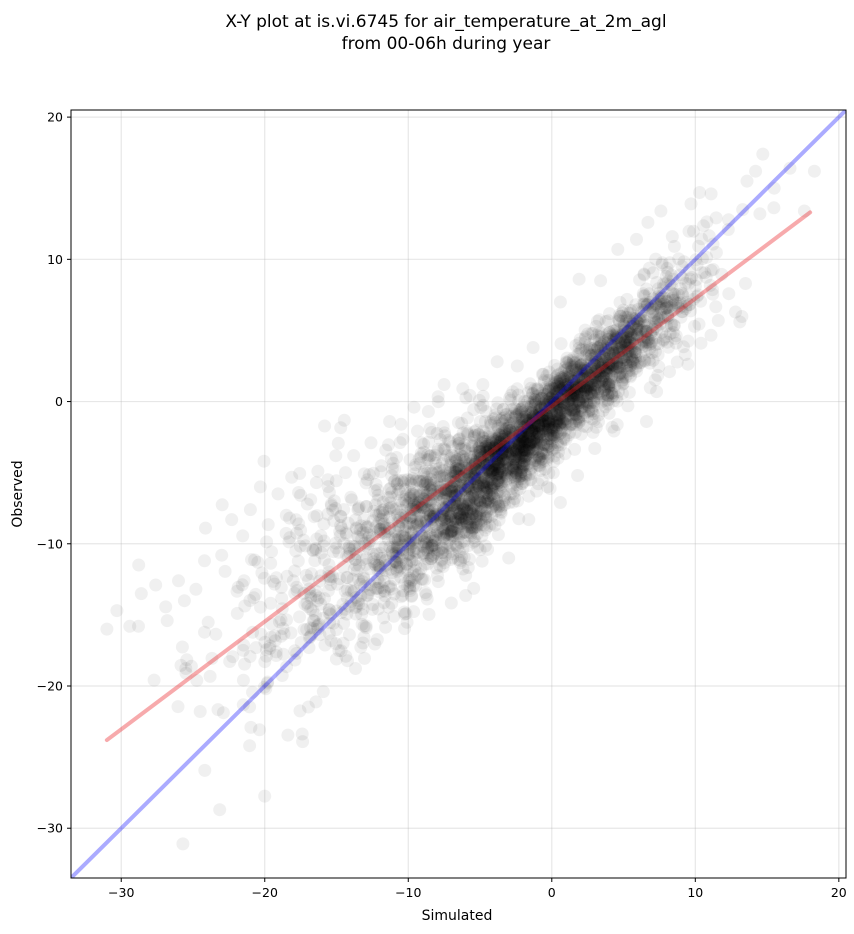  I want to click on x-tick-label: −10, so click(408, 892).